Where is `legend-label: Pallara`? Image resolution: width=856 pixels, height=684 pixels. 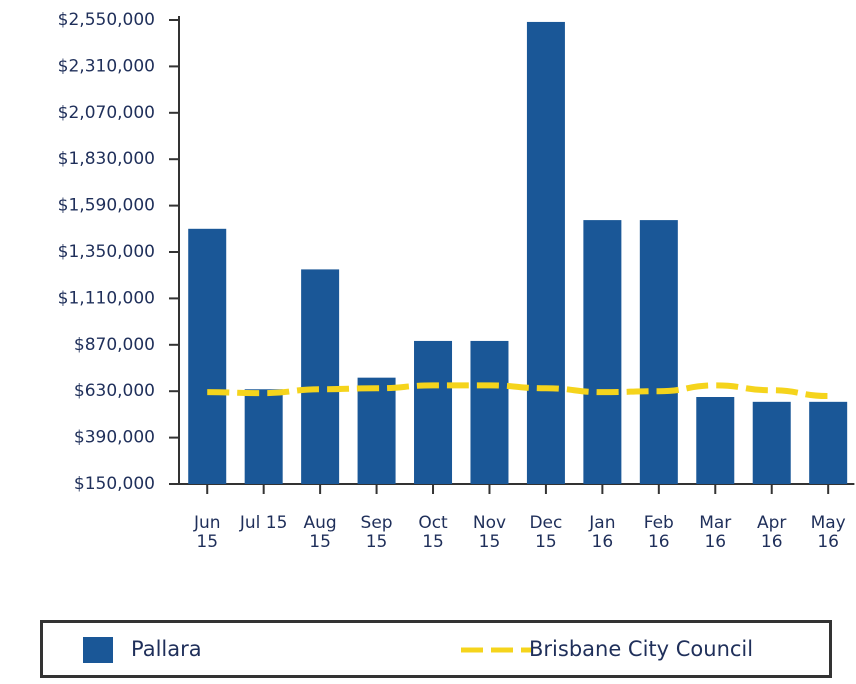 legend-label: Pallara is located at coordinates (166, 649).